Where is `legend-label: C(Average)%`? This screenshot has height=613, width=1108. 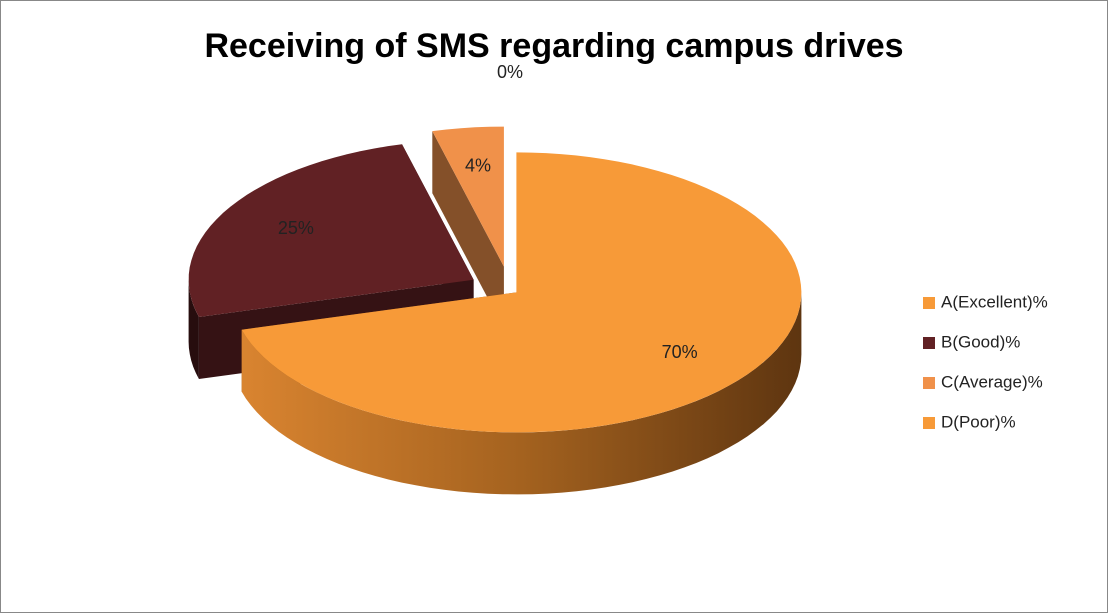 legend-label: C(Average)% is located at coordinates (992, 381).